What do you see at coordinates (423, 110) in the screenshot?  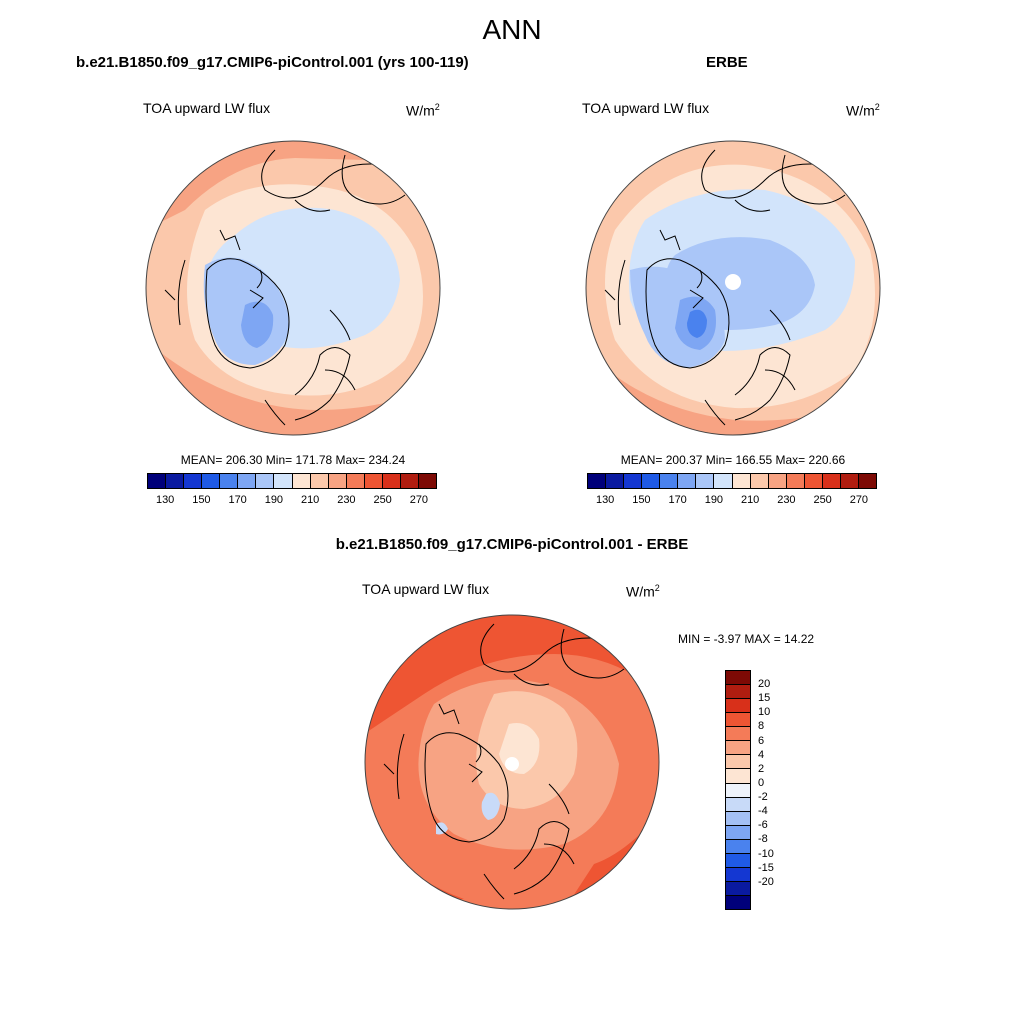 I see `model-unit-label: W/m2` at bounding box center [423, 110].